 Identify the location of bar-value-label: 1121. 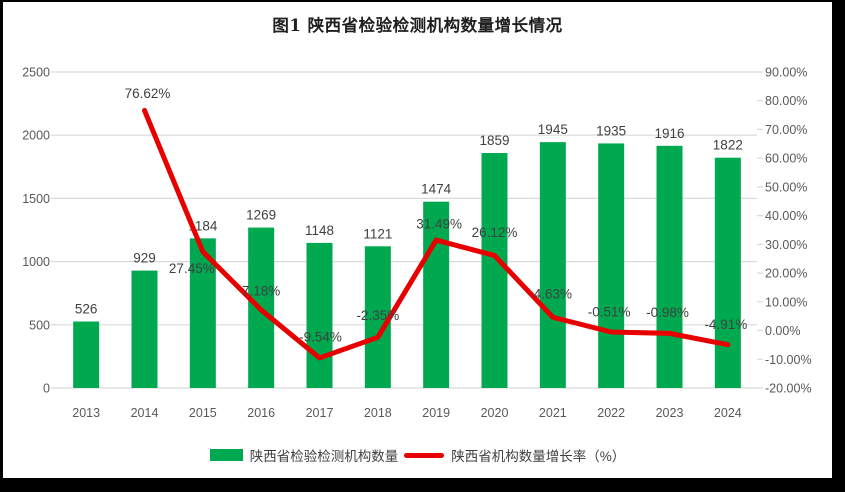
(377, 233).